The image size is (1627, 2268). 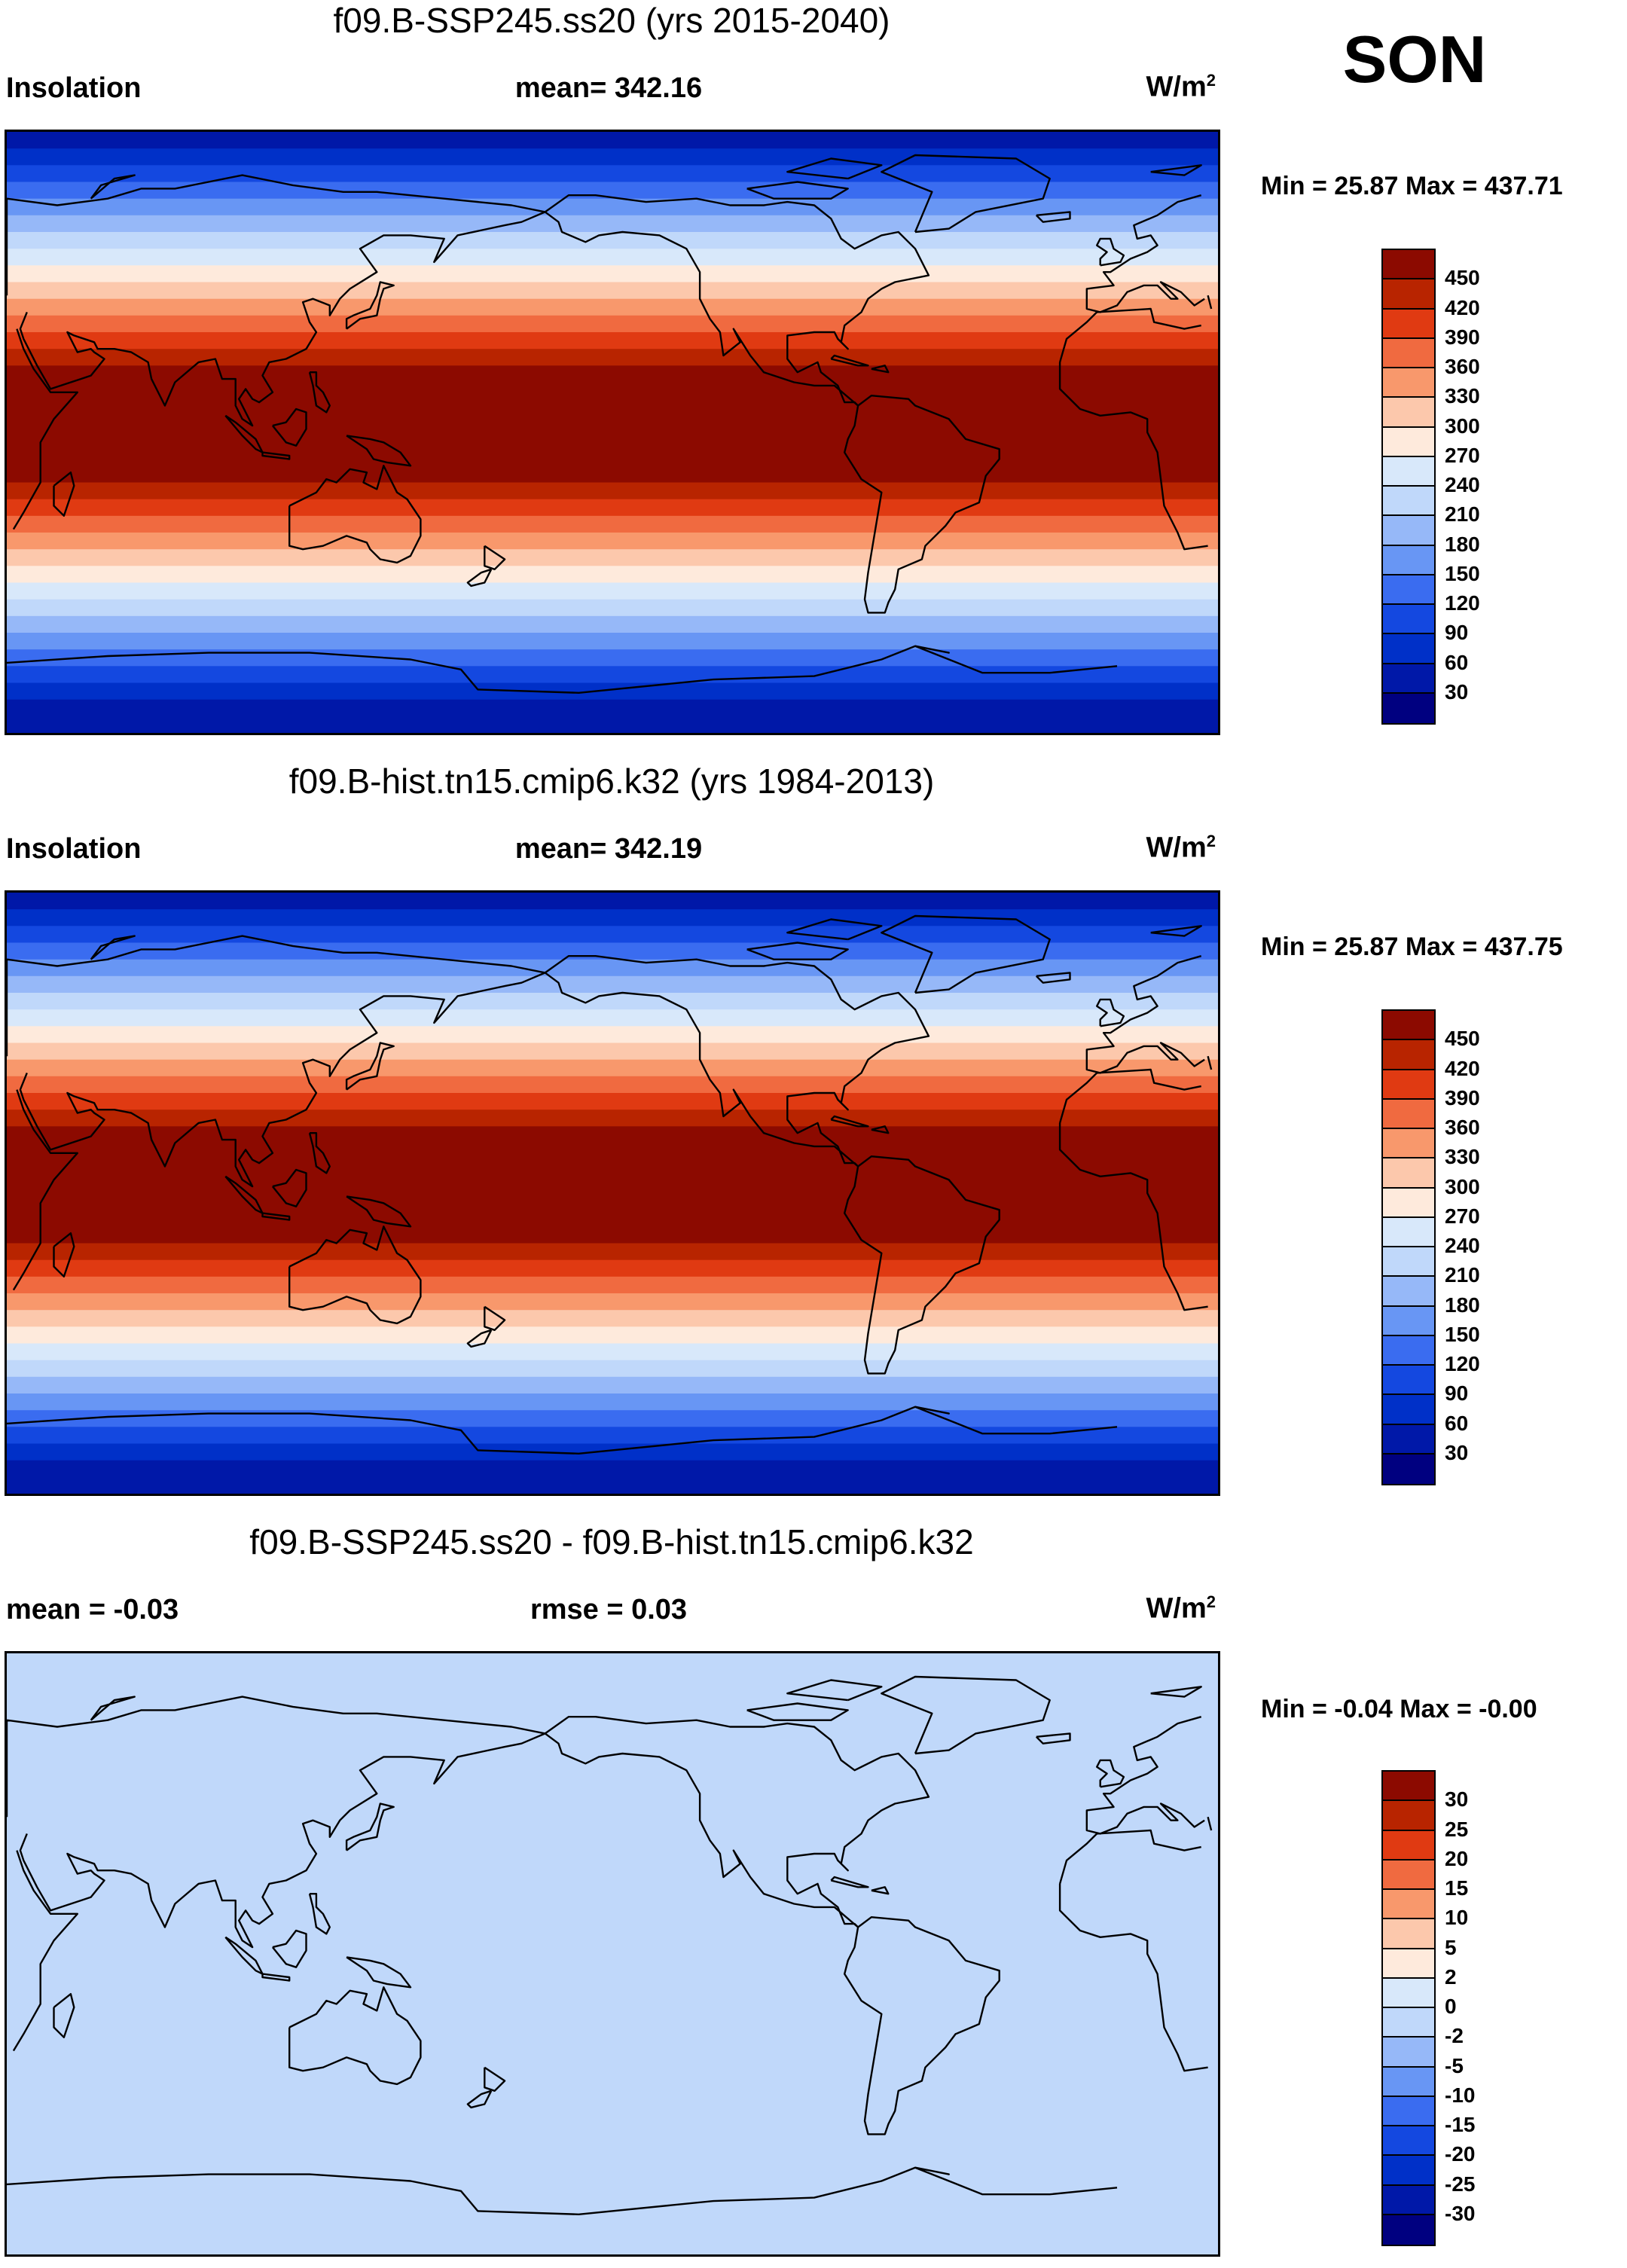 What do you see at coordinates (1457, 1858) in the screenshot?
I see `colorbar-tick-label: 20` at bounding box center [1457, 1858].